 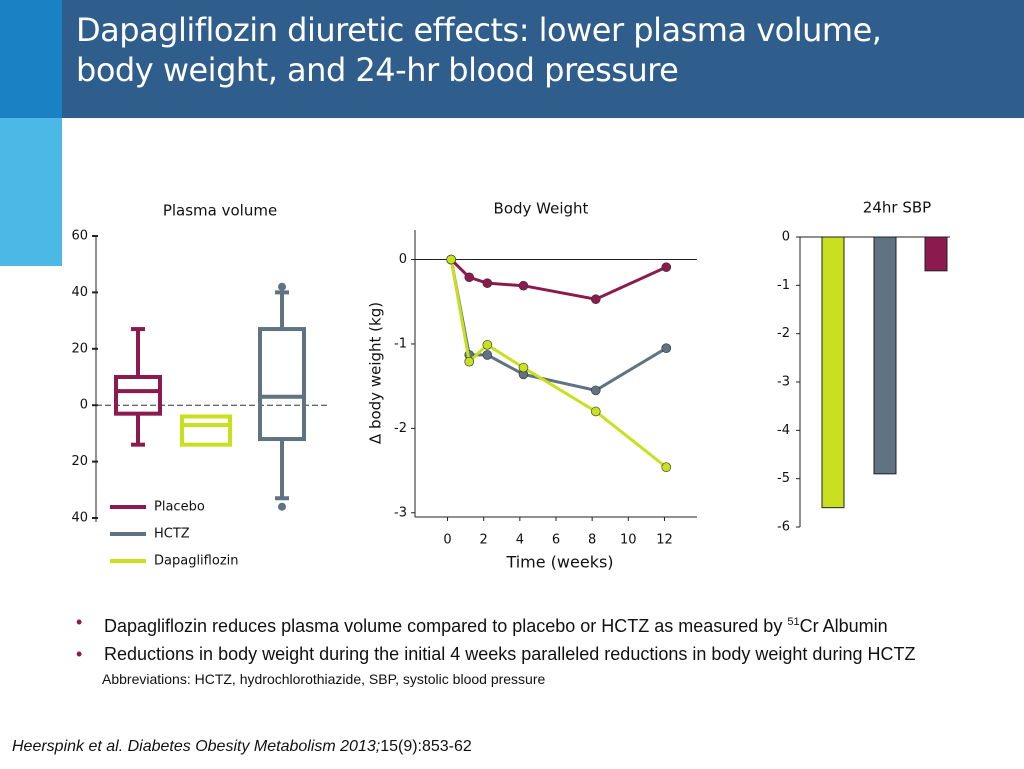 What do you see at coordinates (783, 430) in the screenshot?
I see `y-tick-label: -4` at bounding box center [783, 430].